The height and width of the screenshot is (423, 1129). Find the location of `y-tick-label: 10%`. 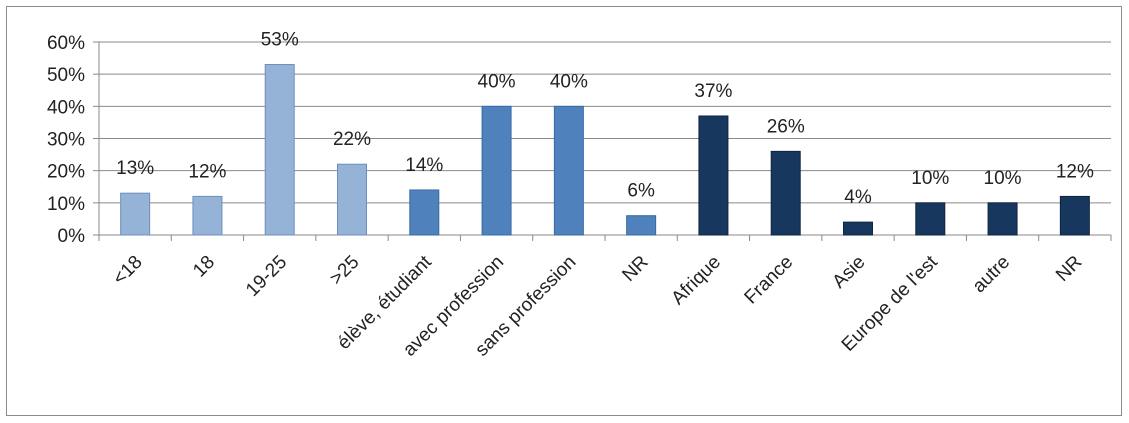

y-tick-label: 10% is located at coordinates (66, 204).